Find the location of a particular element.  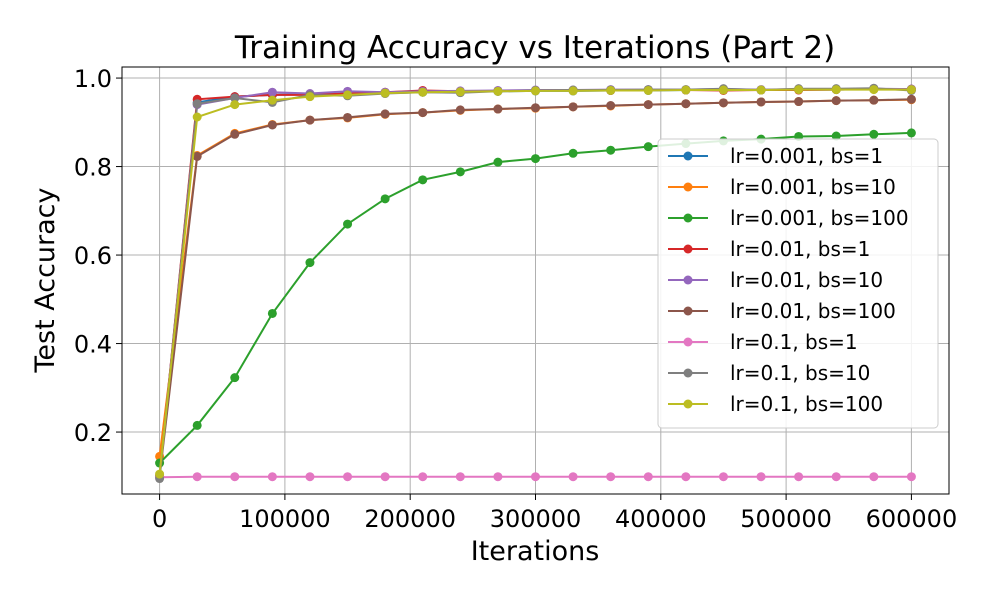

y-axis: 0.2 0.4 0.6 0.8 1.0 is located at coordinates (98, 256).